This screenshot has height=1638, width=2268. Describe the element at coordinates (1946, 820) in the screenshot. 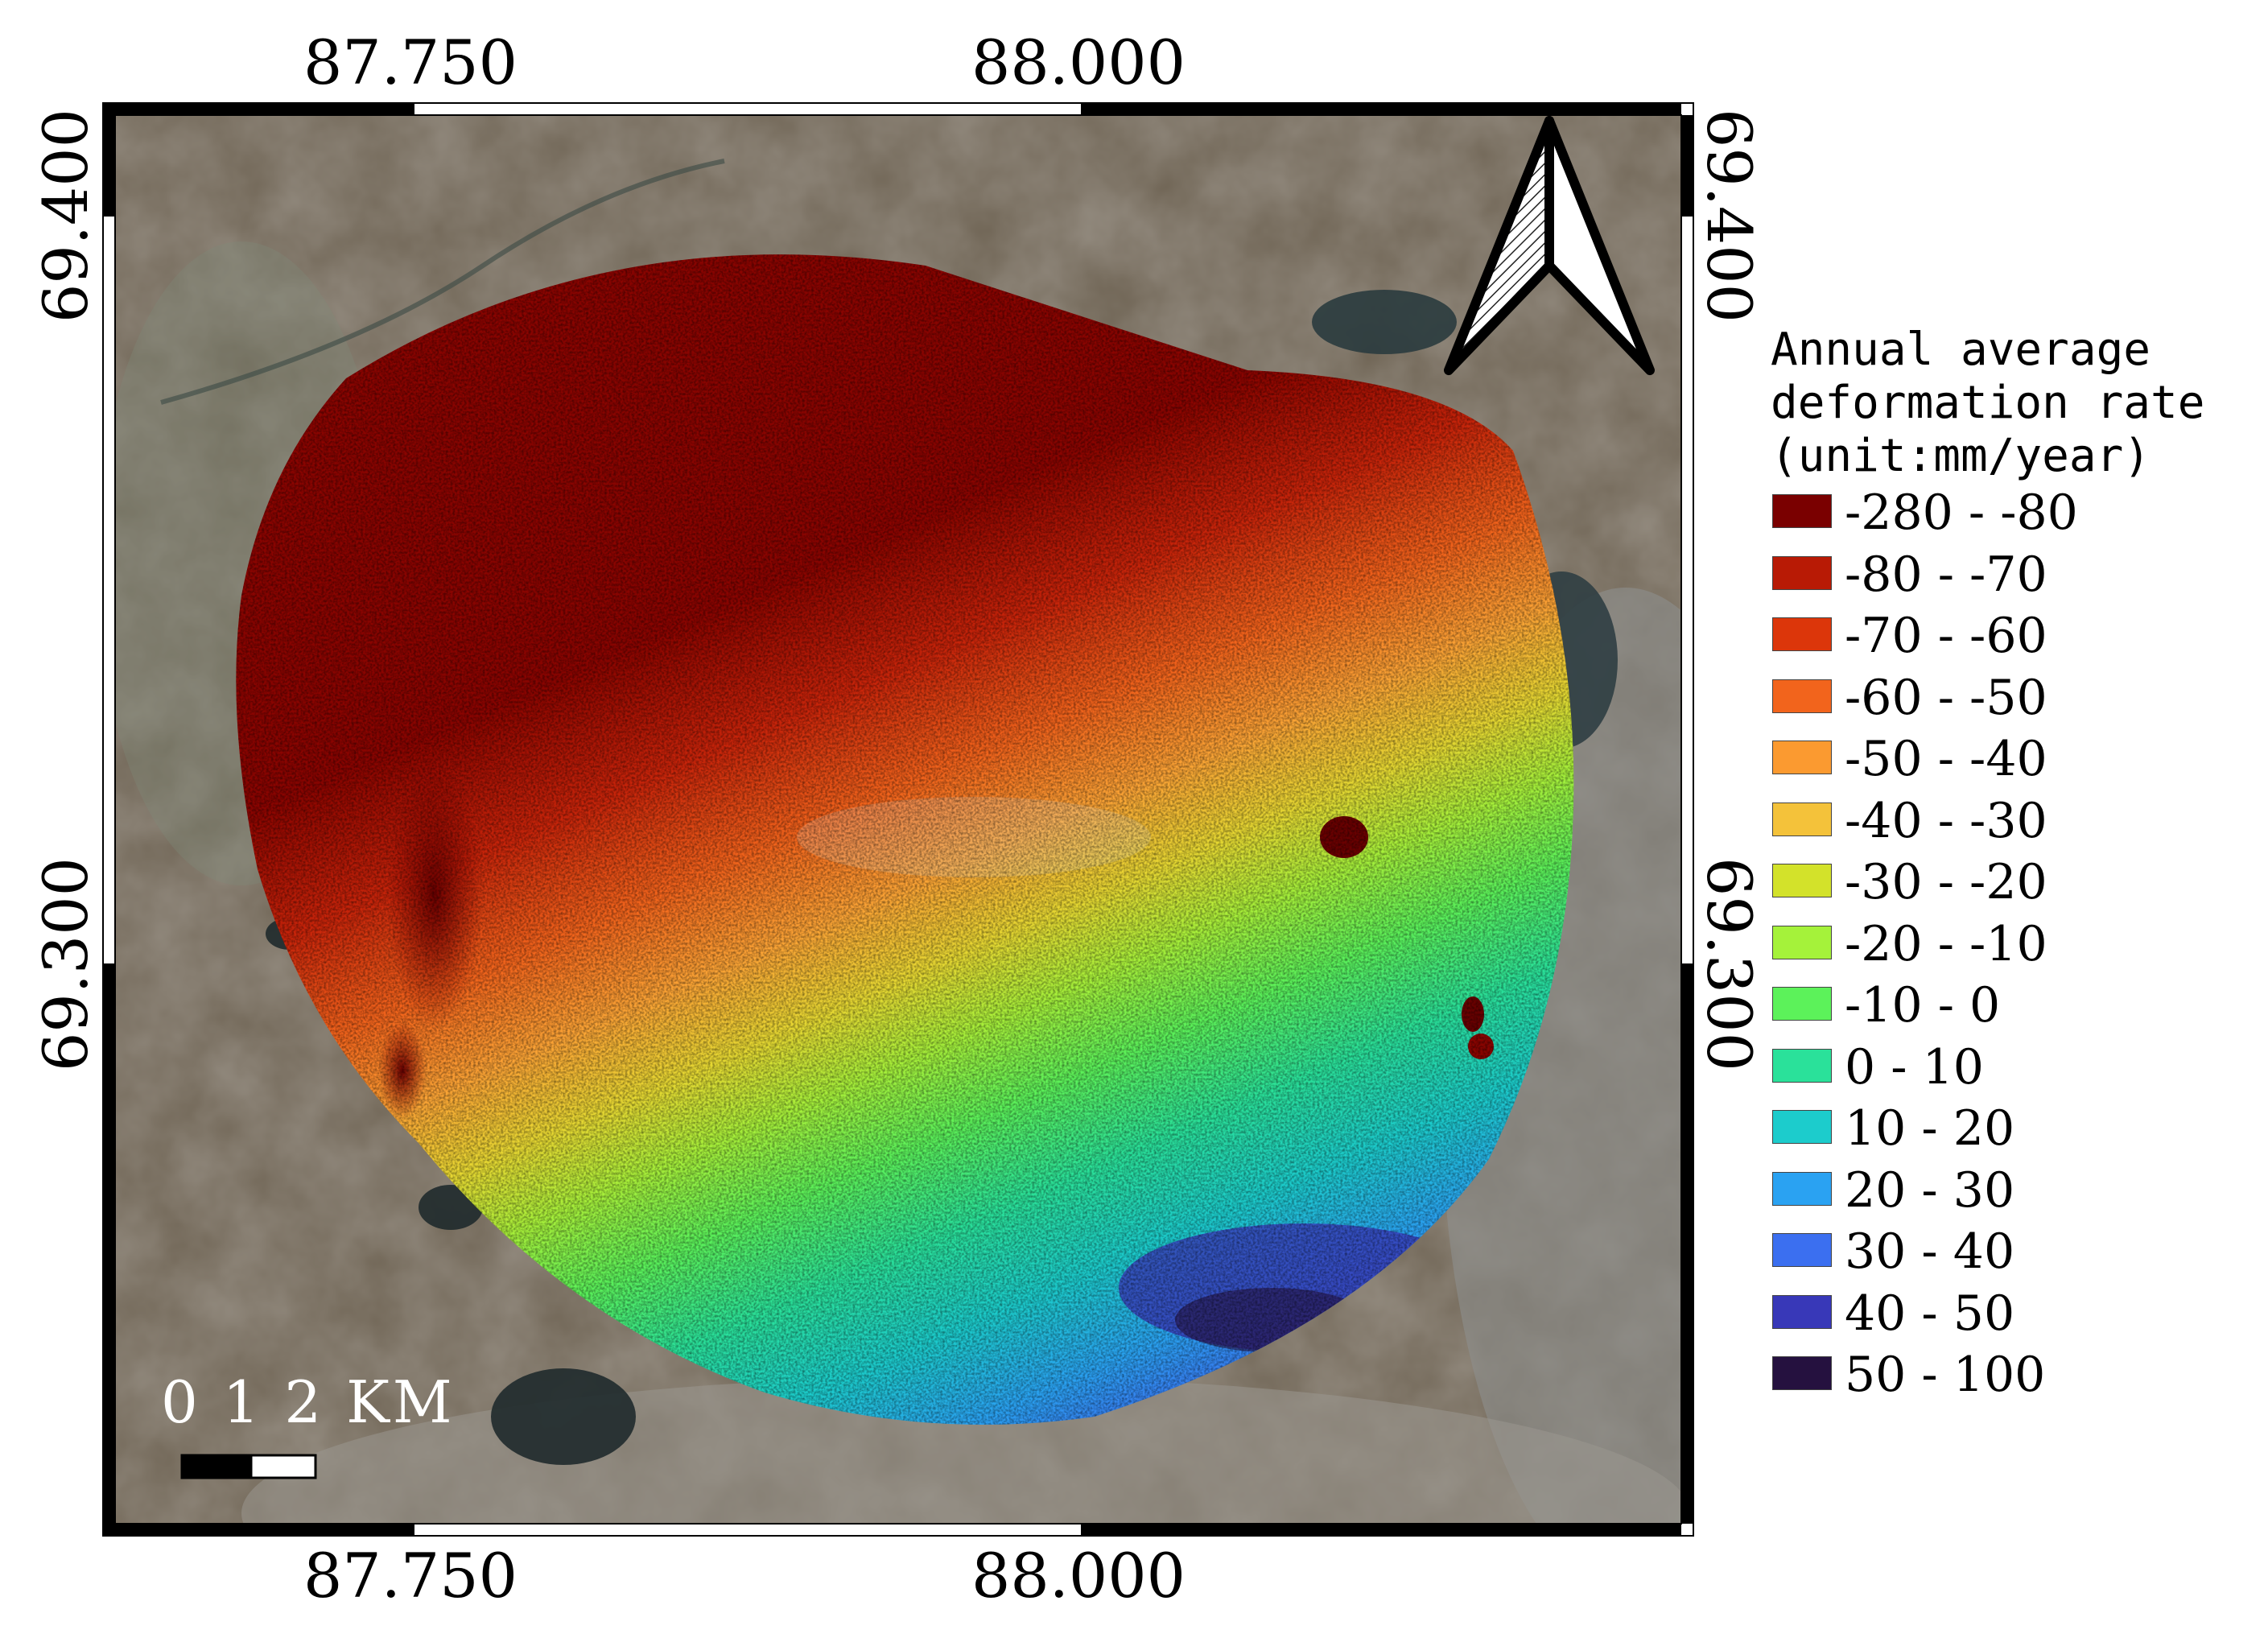

I see `legend-item-label: -40 - -30` at that location.